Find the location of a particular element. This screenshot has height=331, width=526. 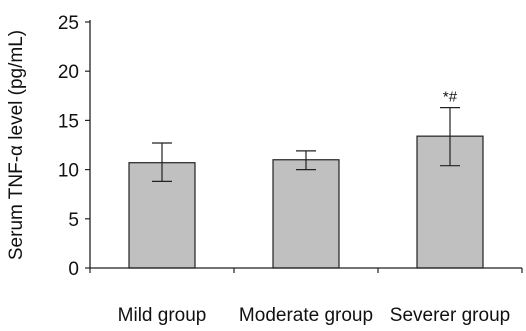

significance-annotation: *# is located at coordinates (450, 97).